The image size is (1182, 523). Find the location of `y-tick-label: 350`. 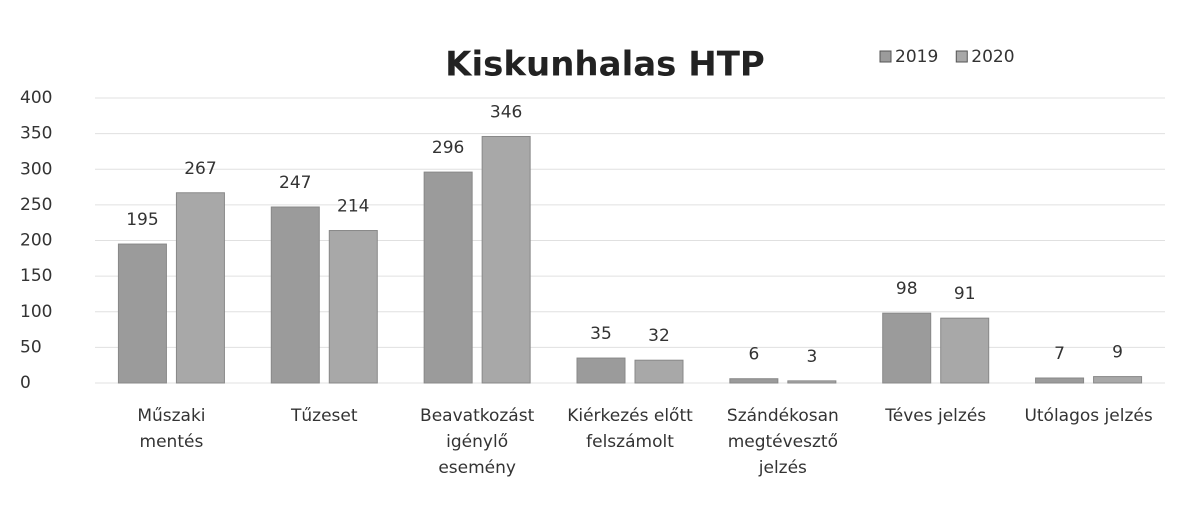

y-tick-label: 350 is located at coordinates (36, 134).